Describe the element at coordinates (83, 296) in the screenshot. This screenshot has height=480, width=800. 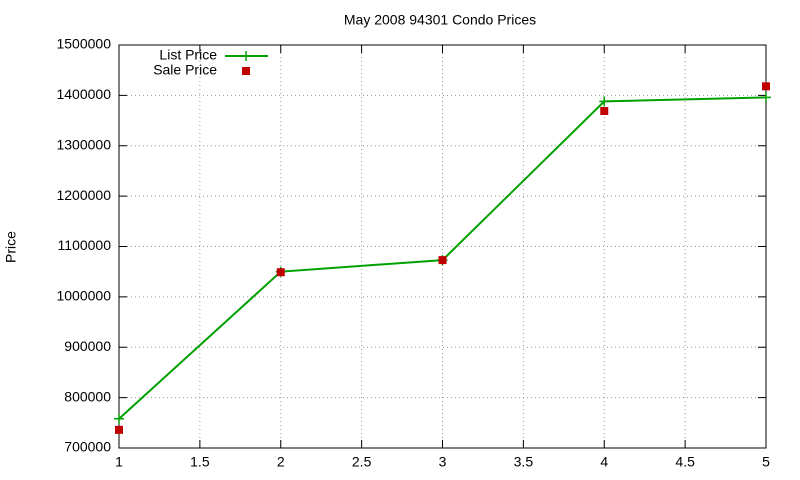
I see `y-tick-label: 1000000` at that location.